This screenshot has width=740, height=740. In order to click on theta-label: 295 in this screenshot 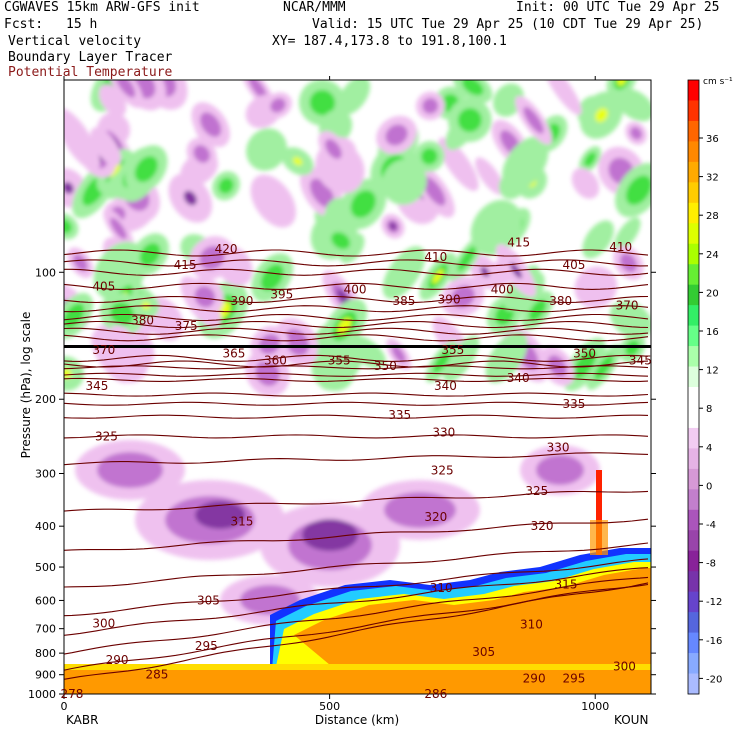, I will do `click(574, 679)`.